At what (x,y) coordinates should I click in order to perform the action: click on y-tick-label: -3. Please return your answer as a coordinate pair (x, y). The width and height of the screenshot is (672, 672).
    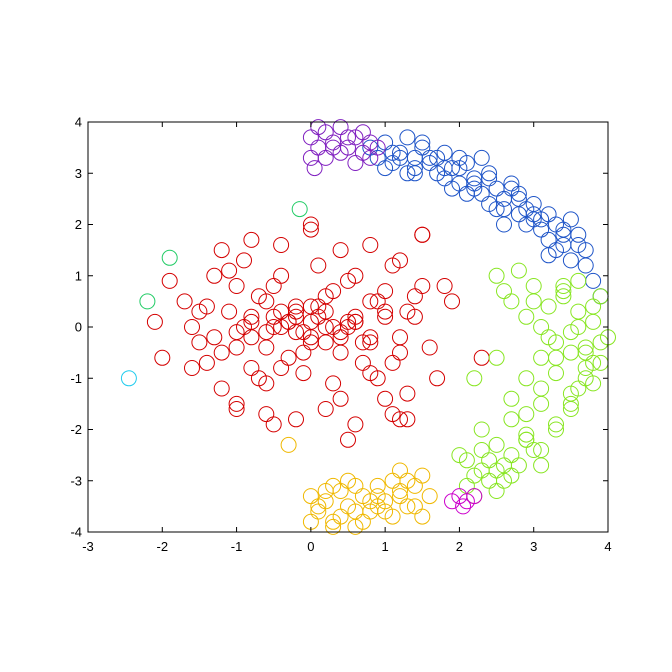
    Looking at the image, I should click on (76, 480).